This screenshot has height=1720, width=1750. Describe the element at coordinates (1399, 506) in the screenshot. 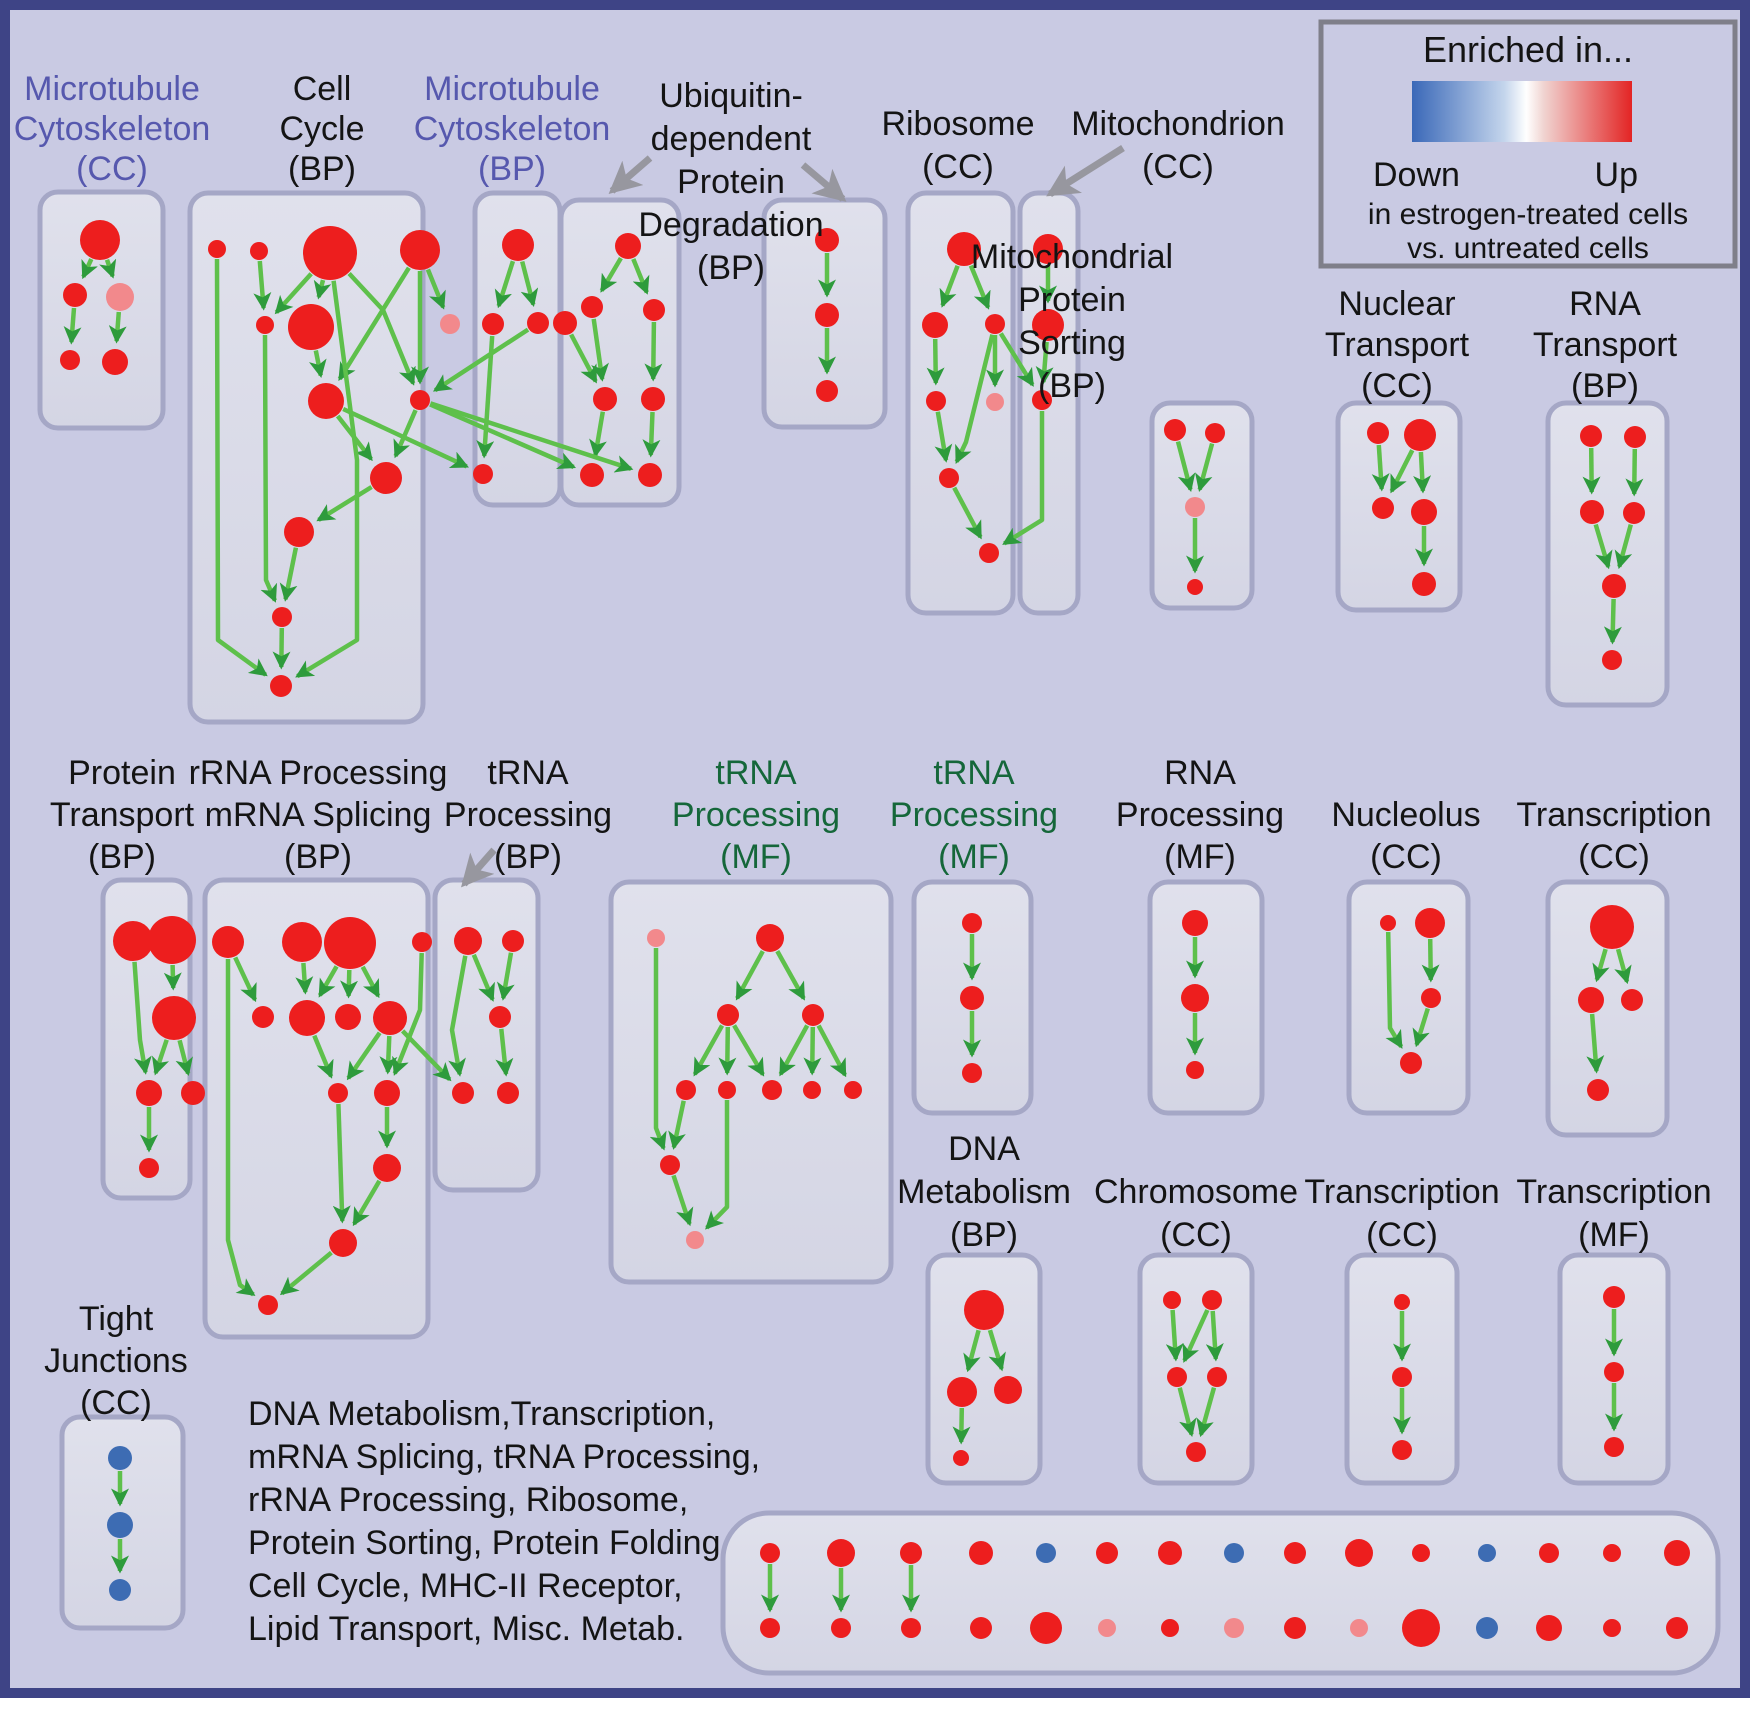

I see `cluster-box-nuclear-transport-cc` at that location.